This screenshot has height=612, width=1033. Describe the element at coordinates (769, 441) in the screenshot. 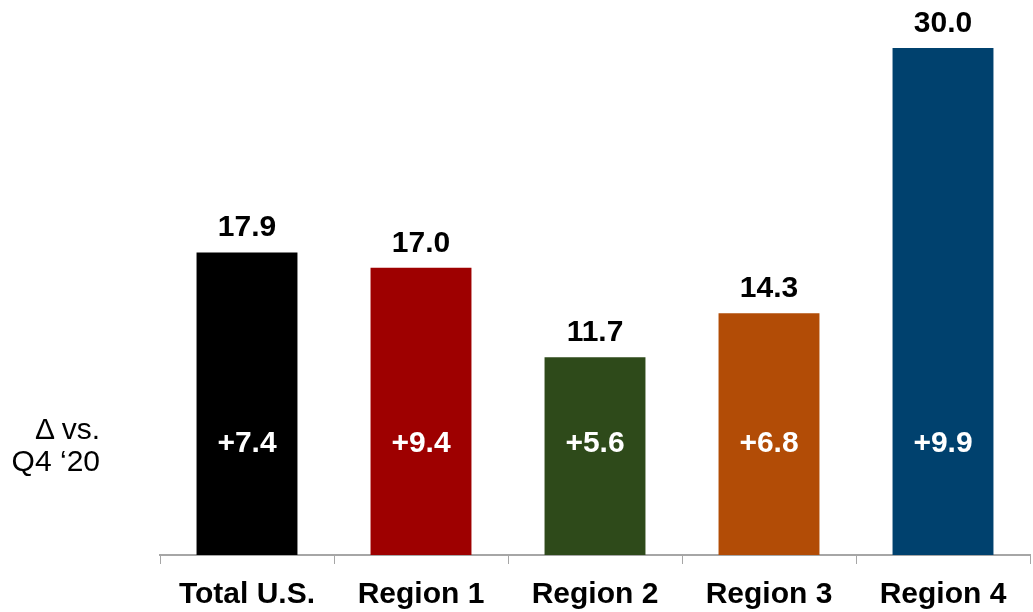

I see `annotation: +6.8` at that location.